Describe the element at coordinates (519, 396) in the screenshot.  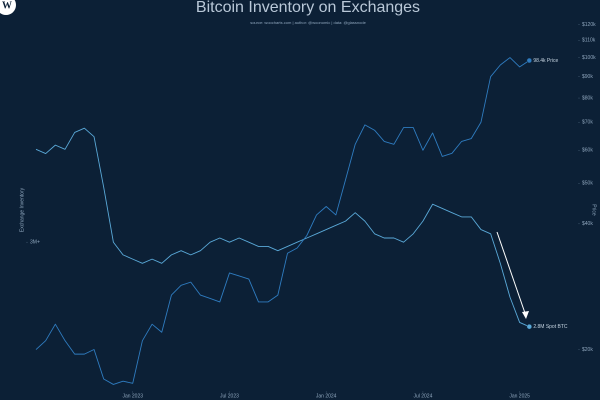
I see `x-tick-label: Jan 2025` at that location.